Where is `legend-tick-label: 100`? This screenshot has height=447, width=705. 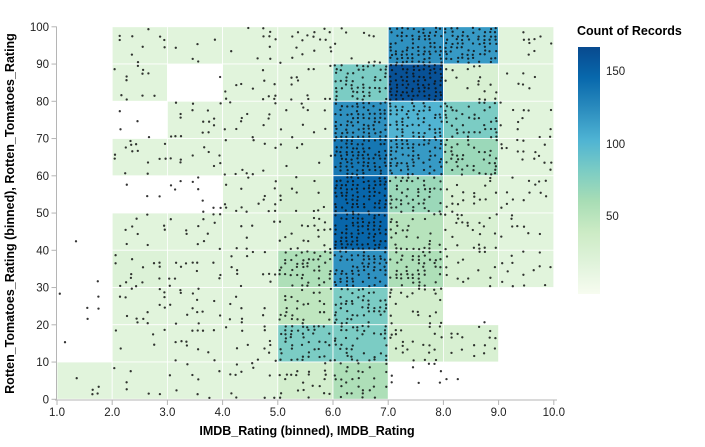
legend-tick-label: 100 is located at coordinates (616, 144).